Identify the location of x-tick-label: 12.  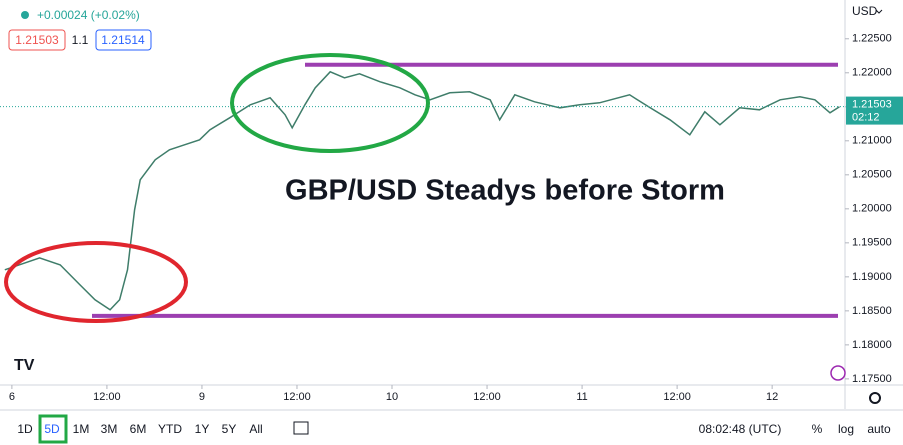
(772, 397).